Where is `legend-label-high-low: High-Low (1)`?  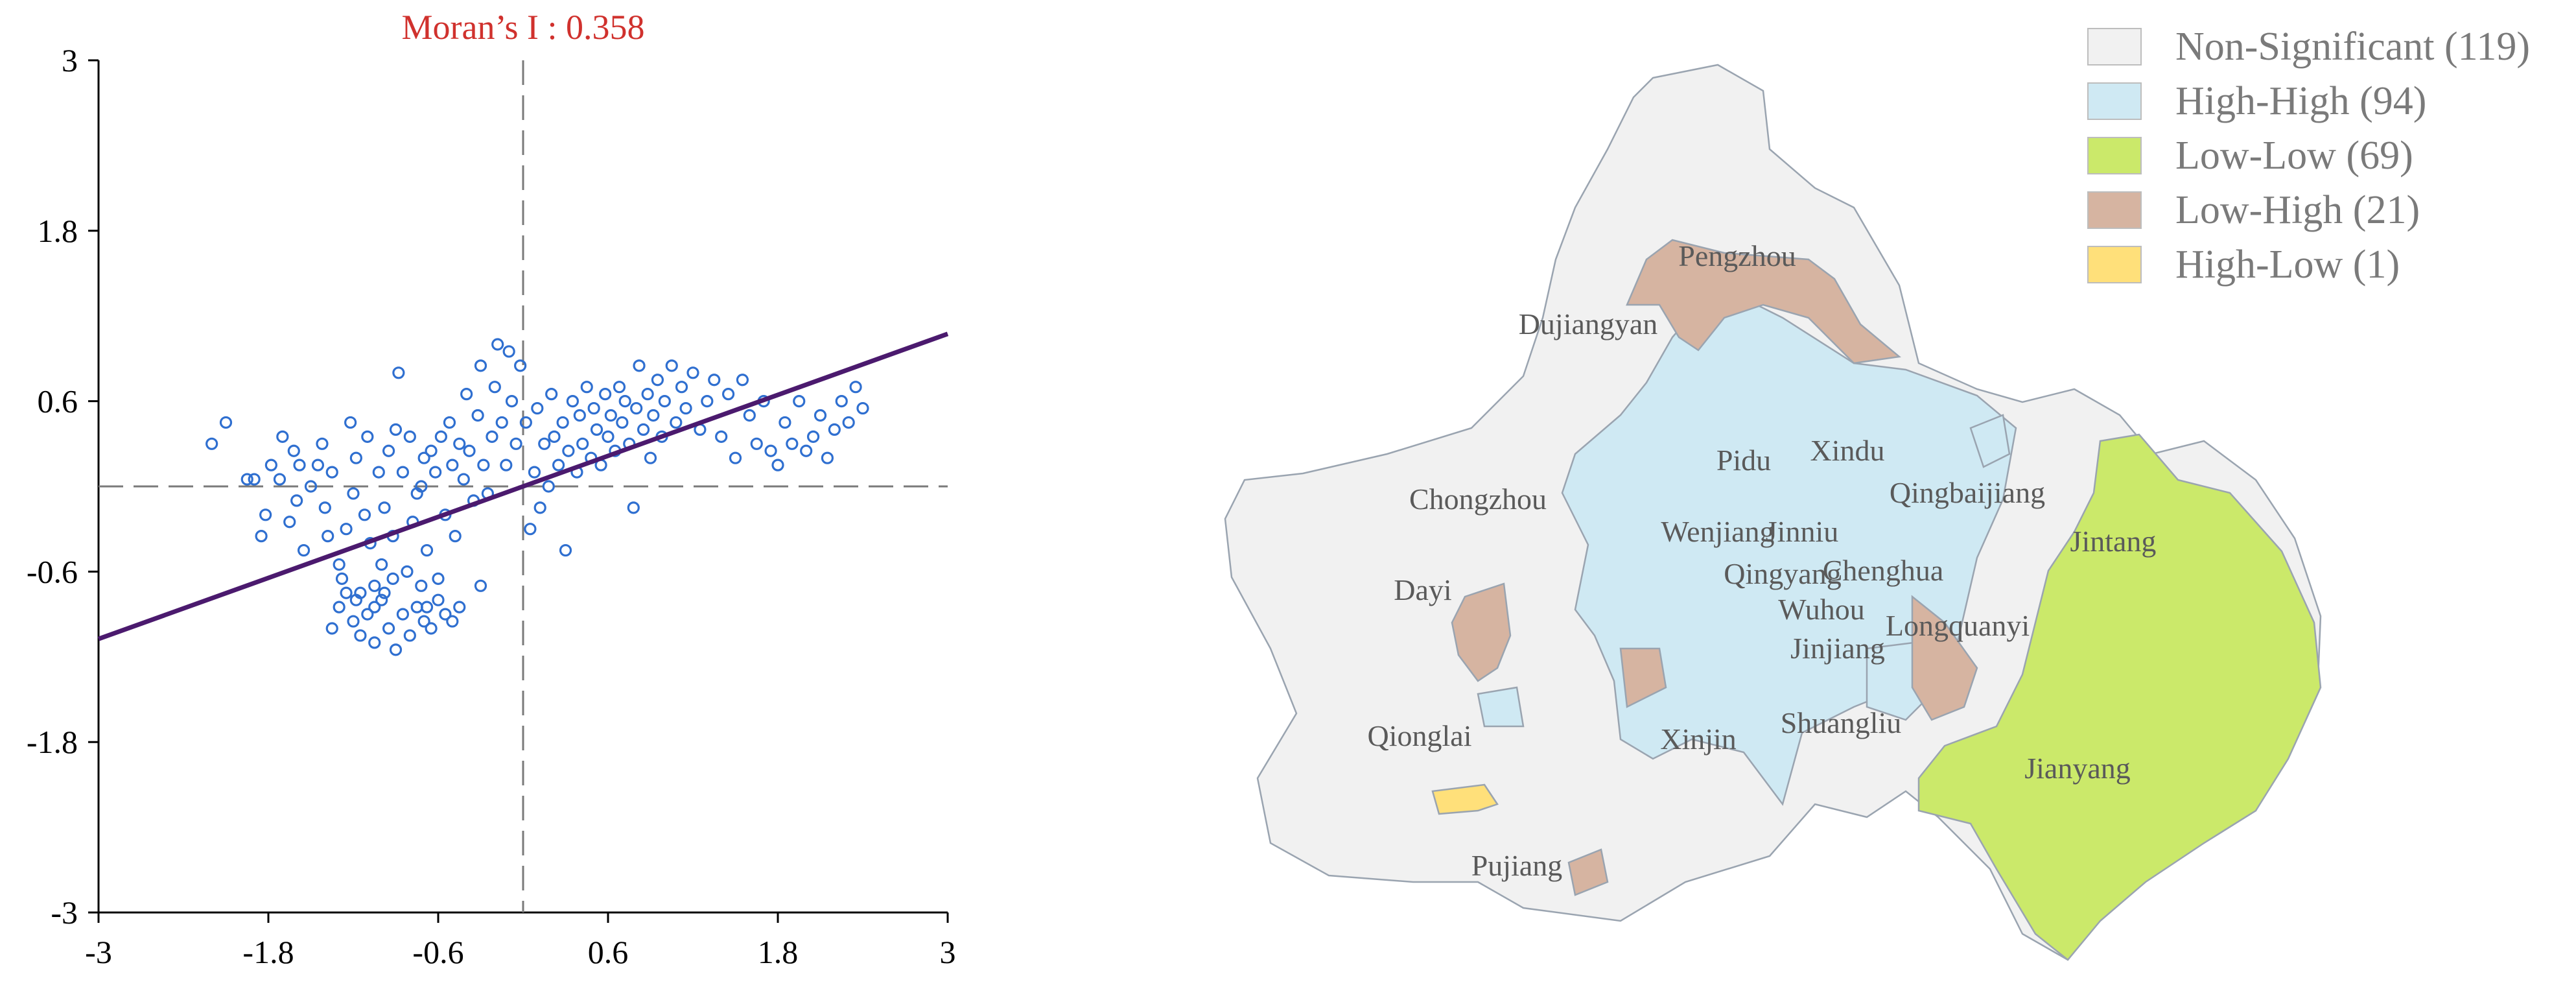 legend-label-high-low: High-Low (1) is located at coordinates (2287, 264).